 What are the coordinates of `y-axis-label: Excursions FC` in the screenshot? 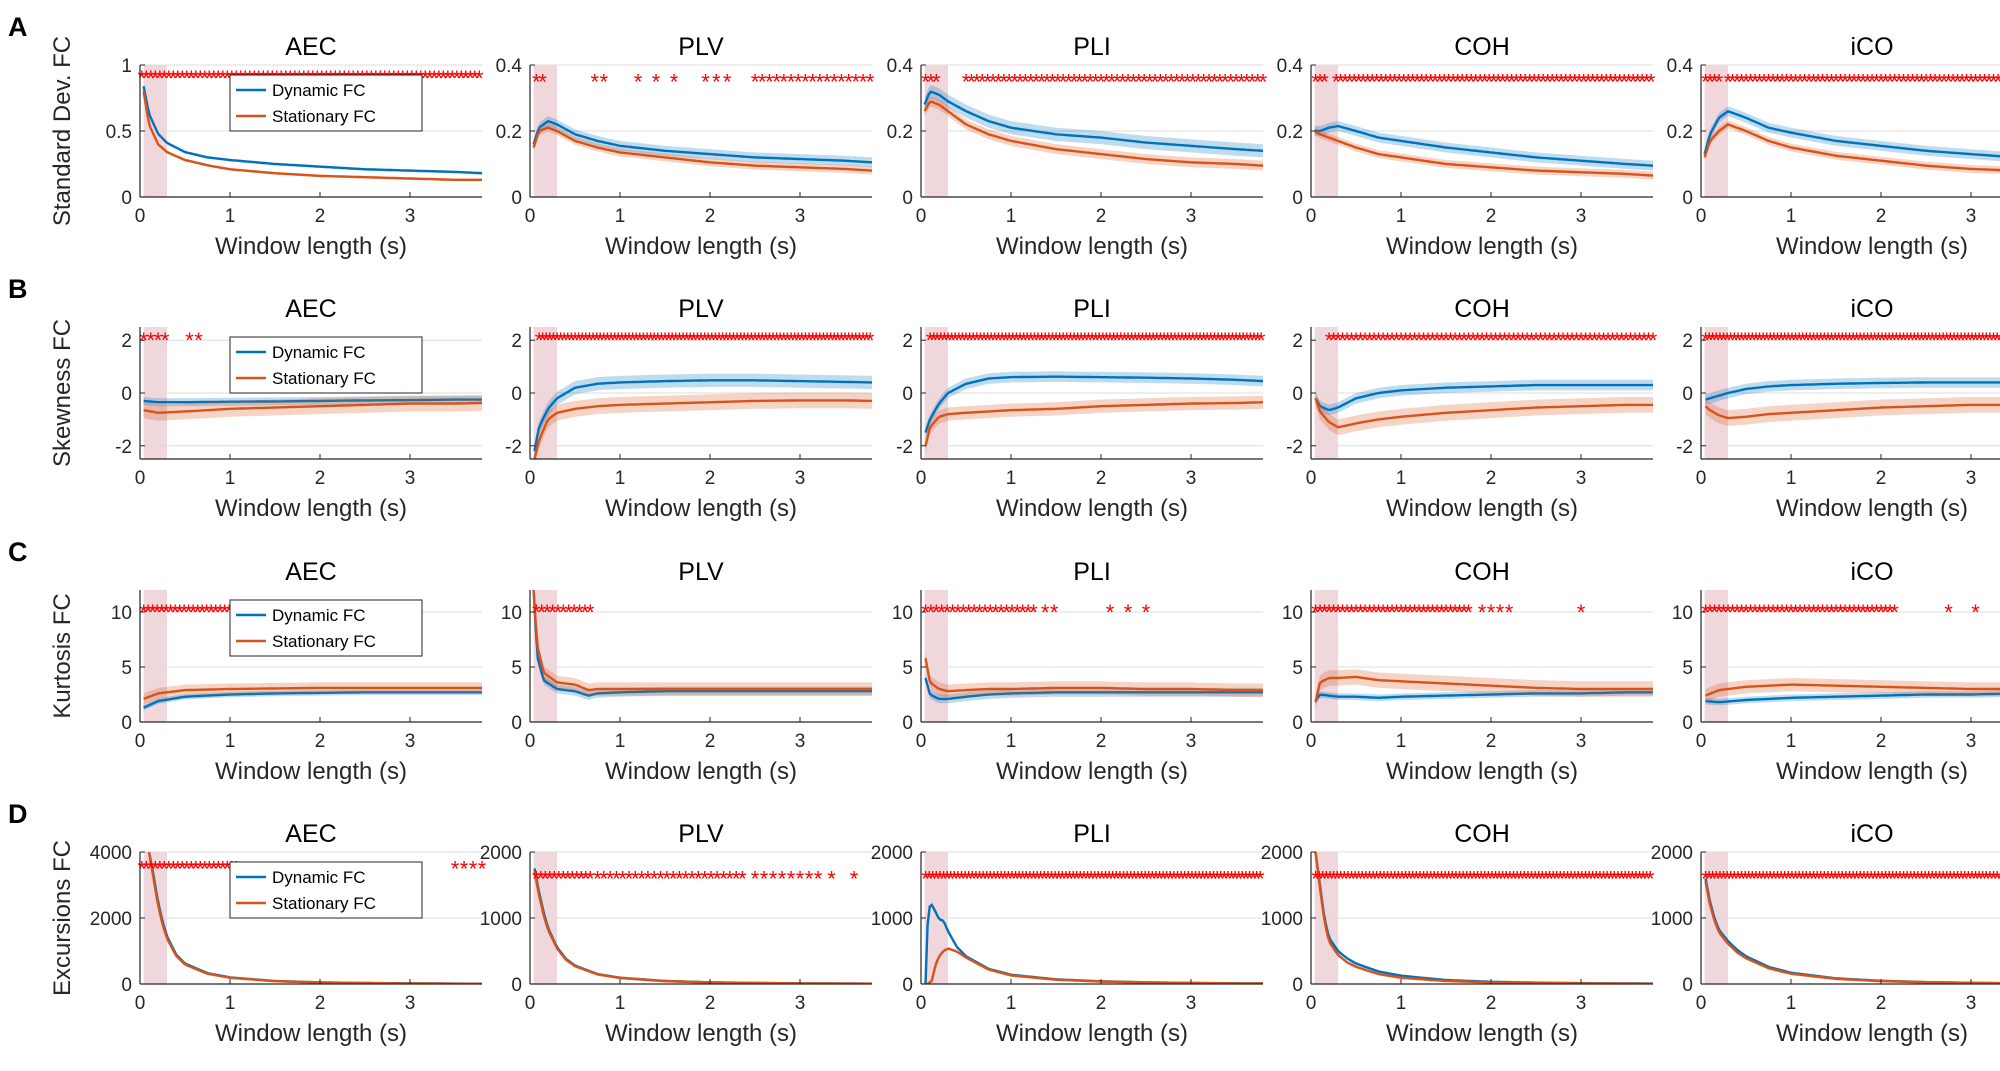 It's located at (62, 918).